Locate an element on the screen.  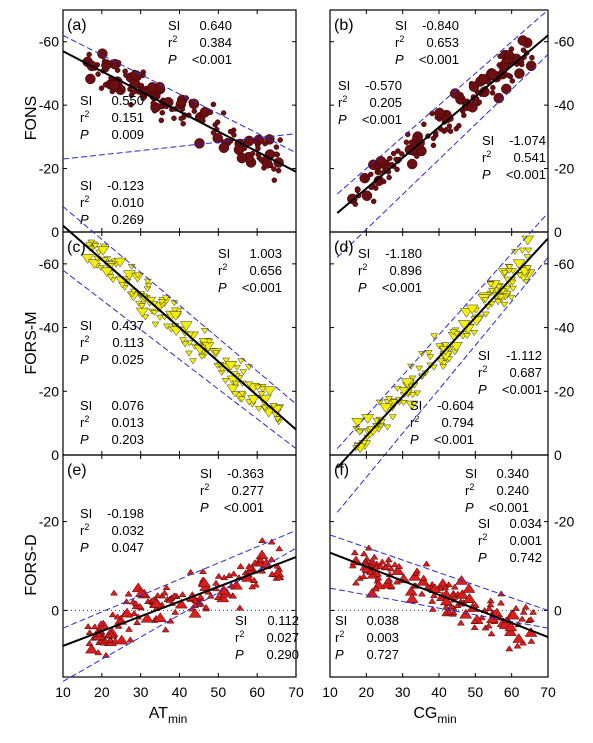
stats-annotation: SI 0.112 r2 0.027 P 0.290 is located at coordinates (267, 637).